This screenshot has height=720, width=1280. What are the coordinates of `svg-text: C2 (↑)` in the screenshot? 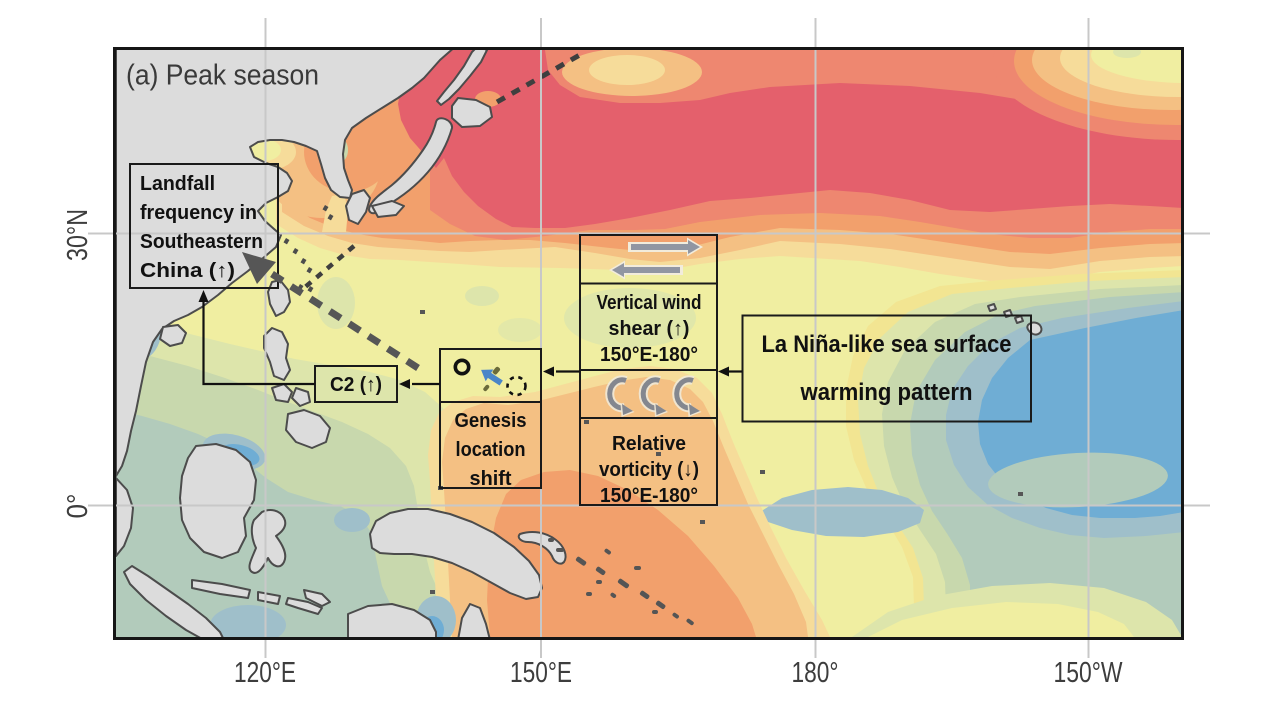 It's located at (356, 385).